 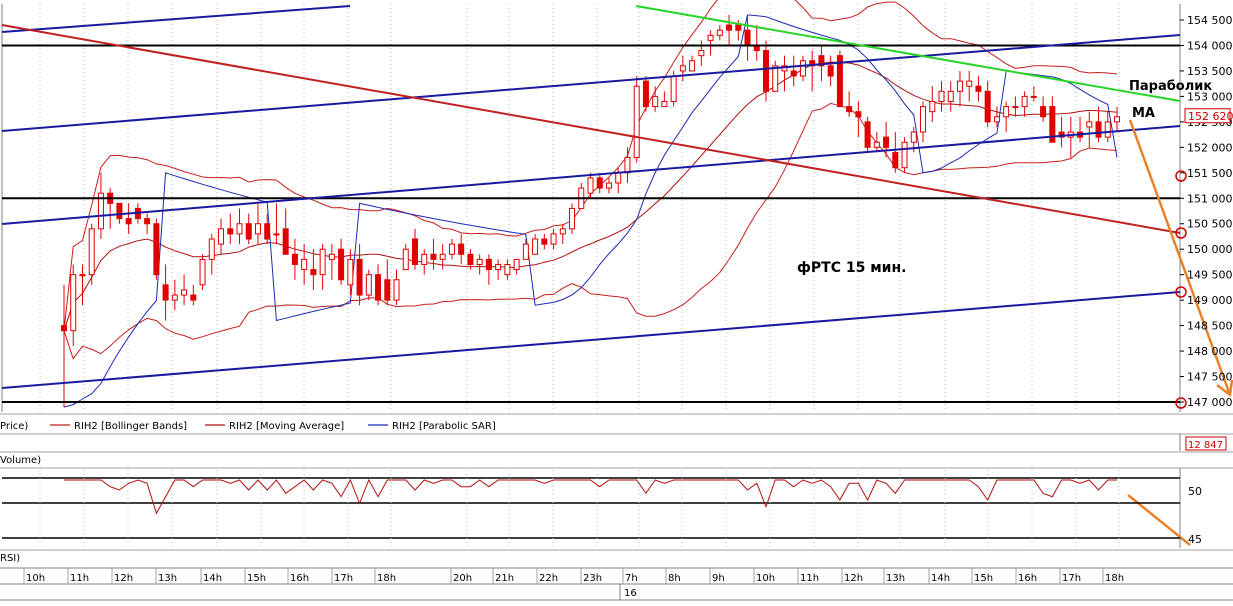 I want to click on time-label: 21h, so click(x=504, y=578).